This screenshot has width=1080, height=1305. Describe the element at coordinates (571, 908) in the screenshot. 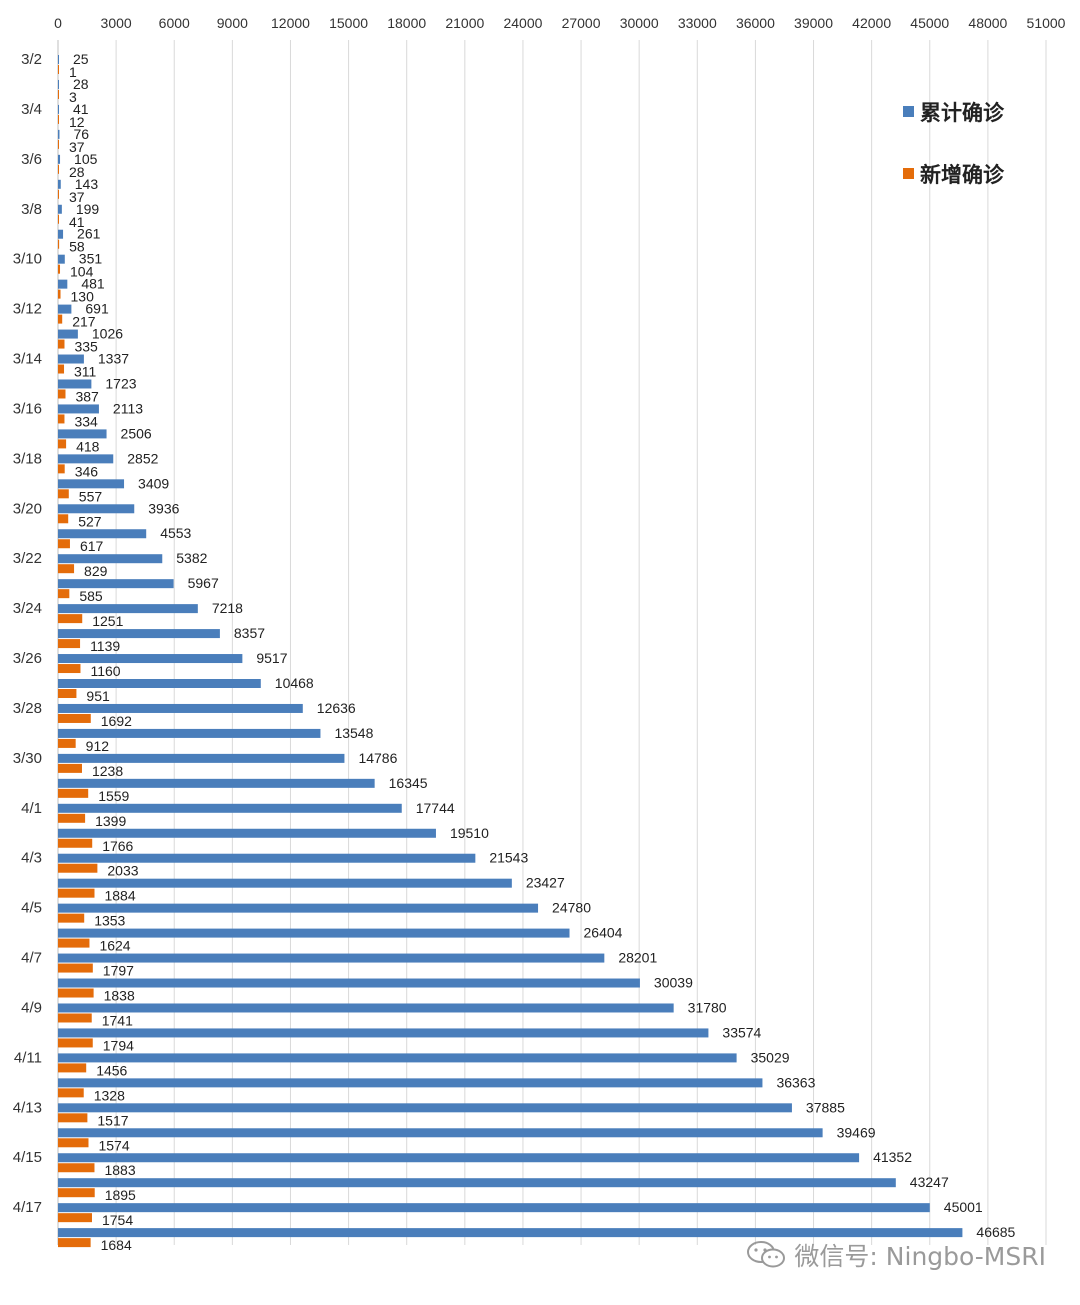

I see `data-label-cumulative: 24780` at that location.